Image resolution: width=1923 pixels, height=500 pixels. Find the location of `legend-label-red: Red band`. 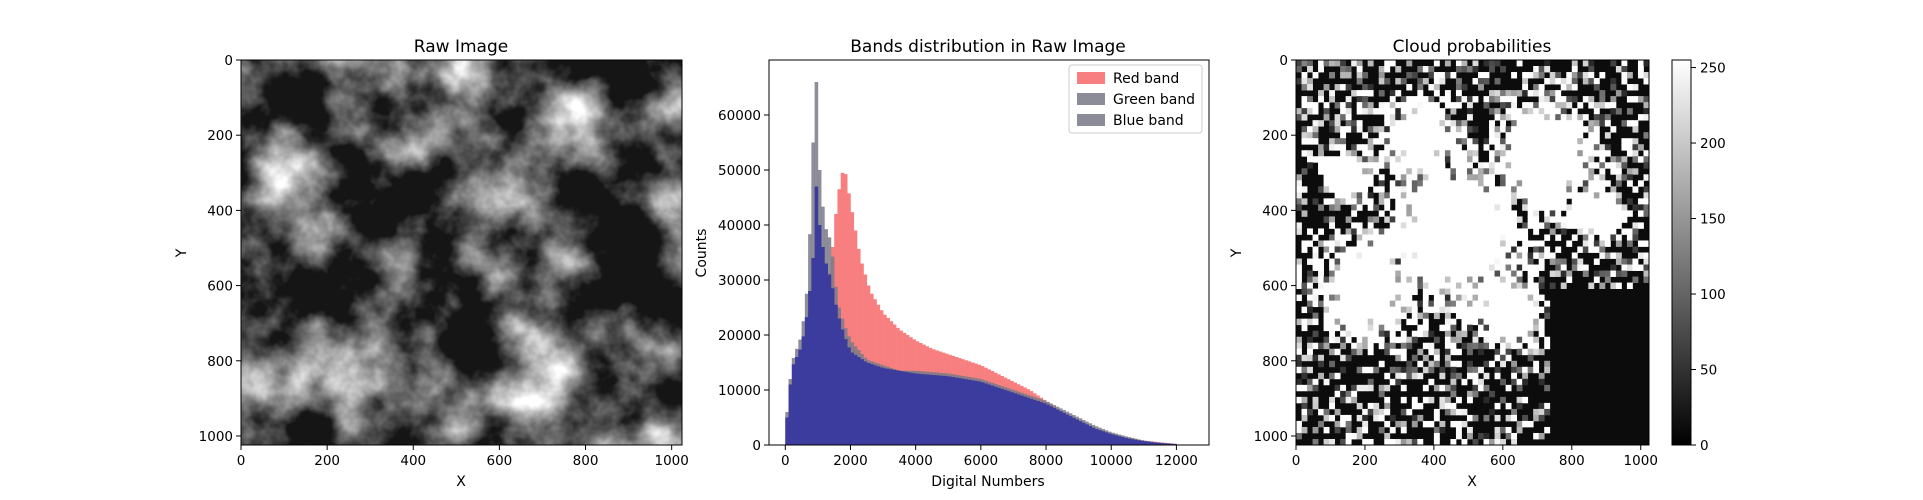

legend-label-red: Red band is located at coordinates (1146, 79).